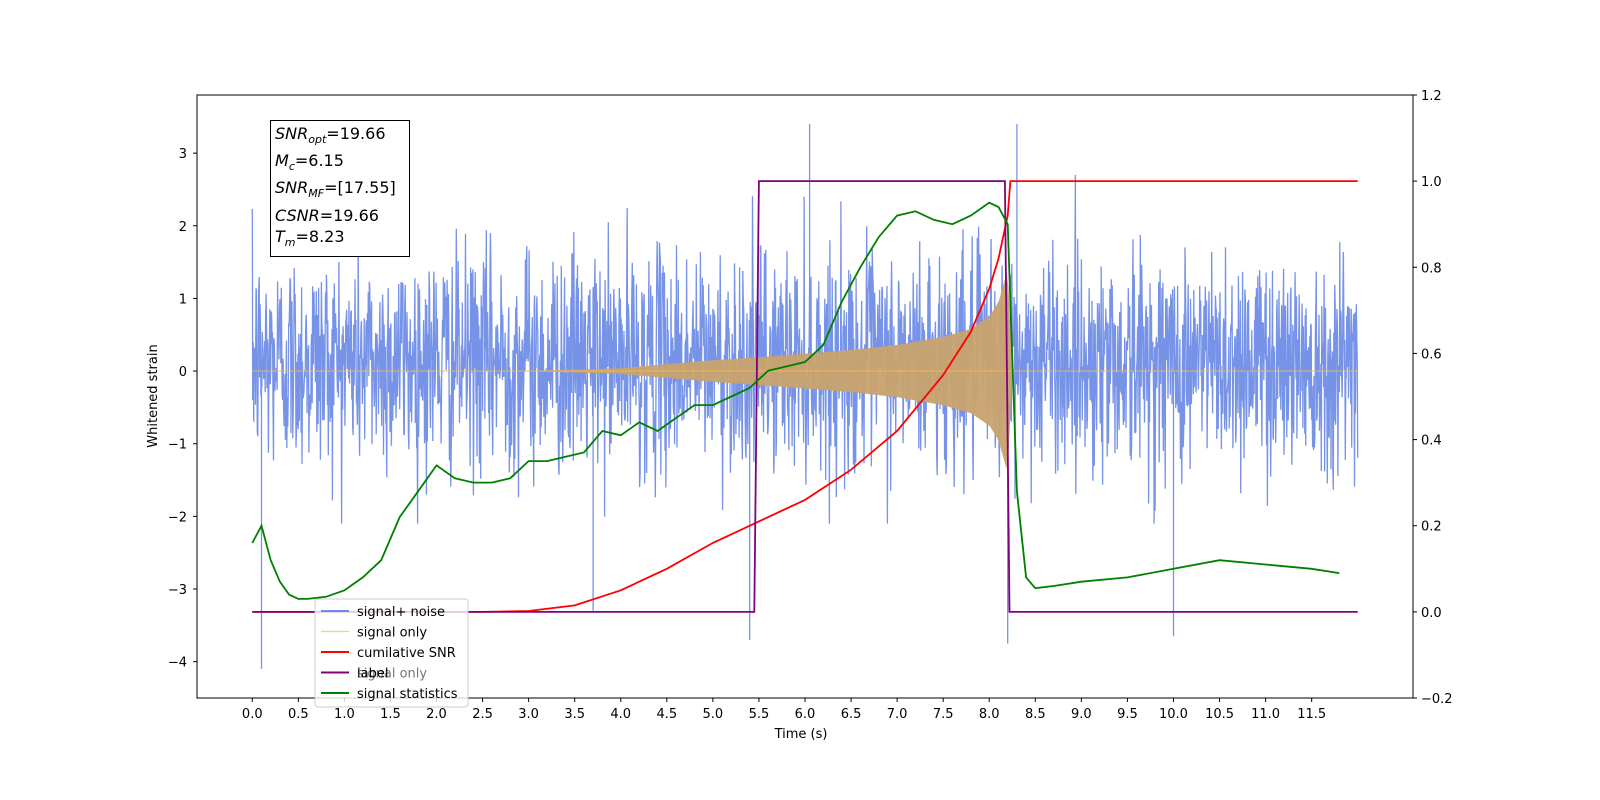 The image size is (1600, 800). Describe the element at coordinates (528, 714) in the screenshot. I see `x-tick-label: 3.0` at that location.